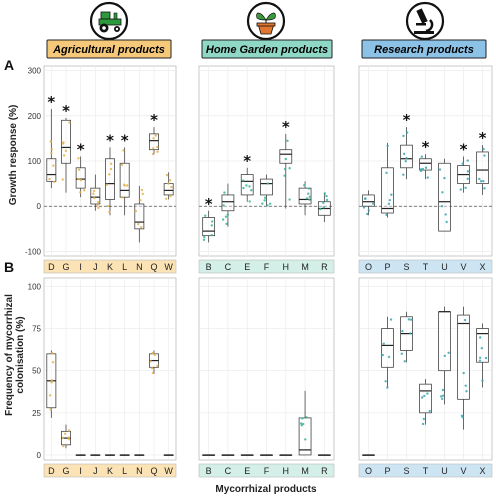 The image size is (496, 500). I want to click on category-label-C: C, so click(228, 267).